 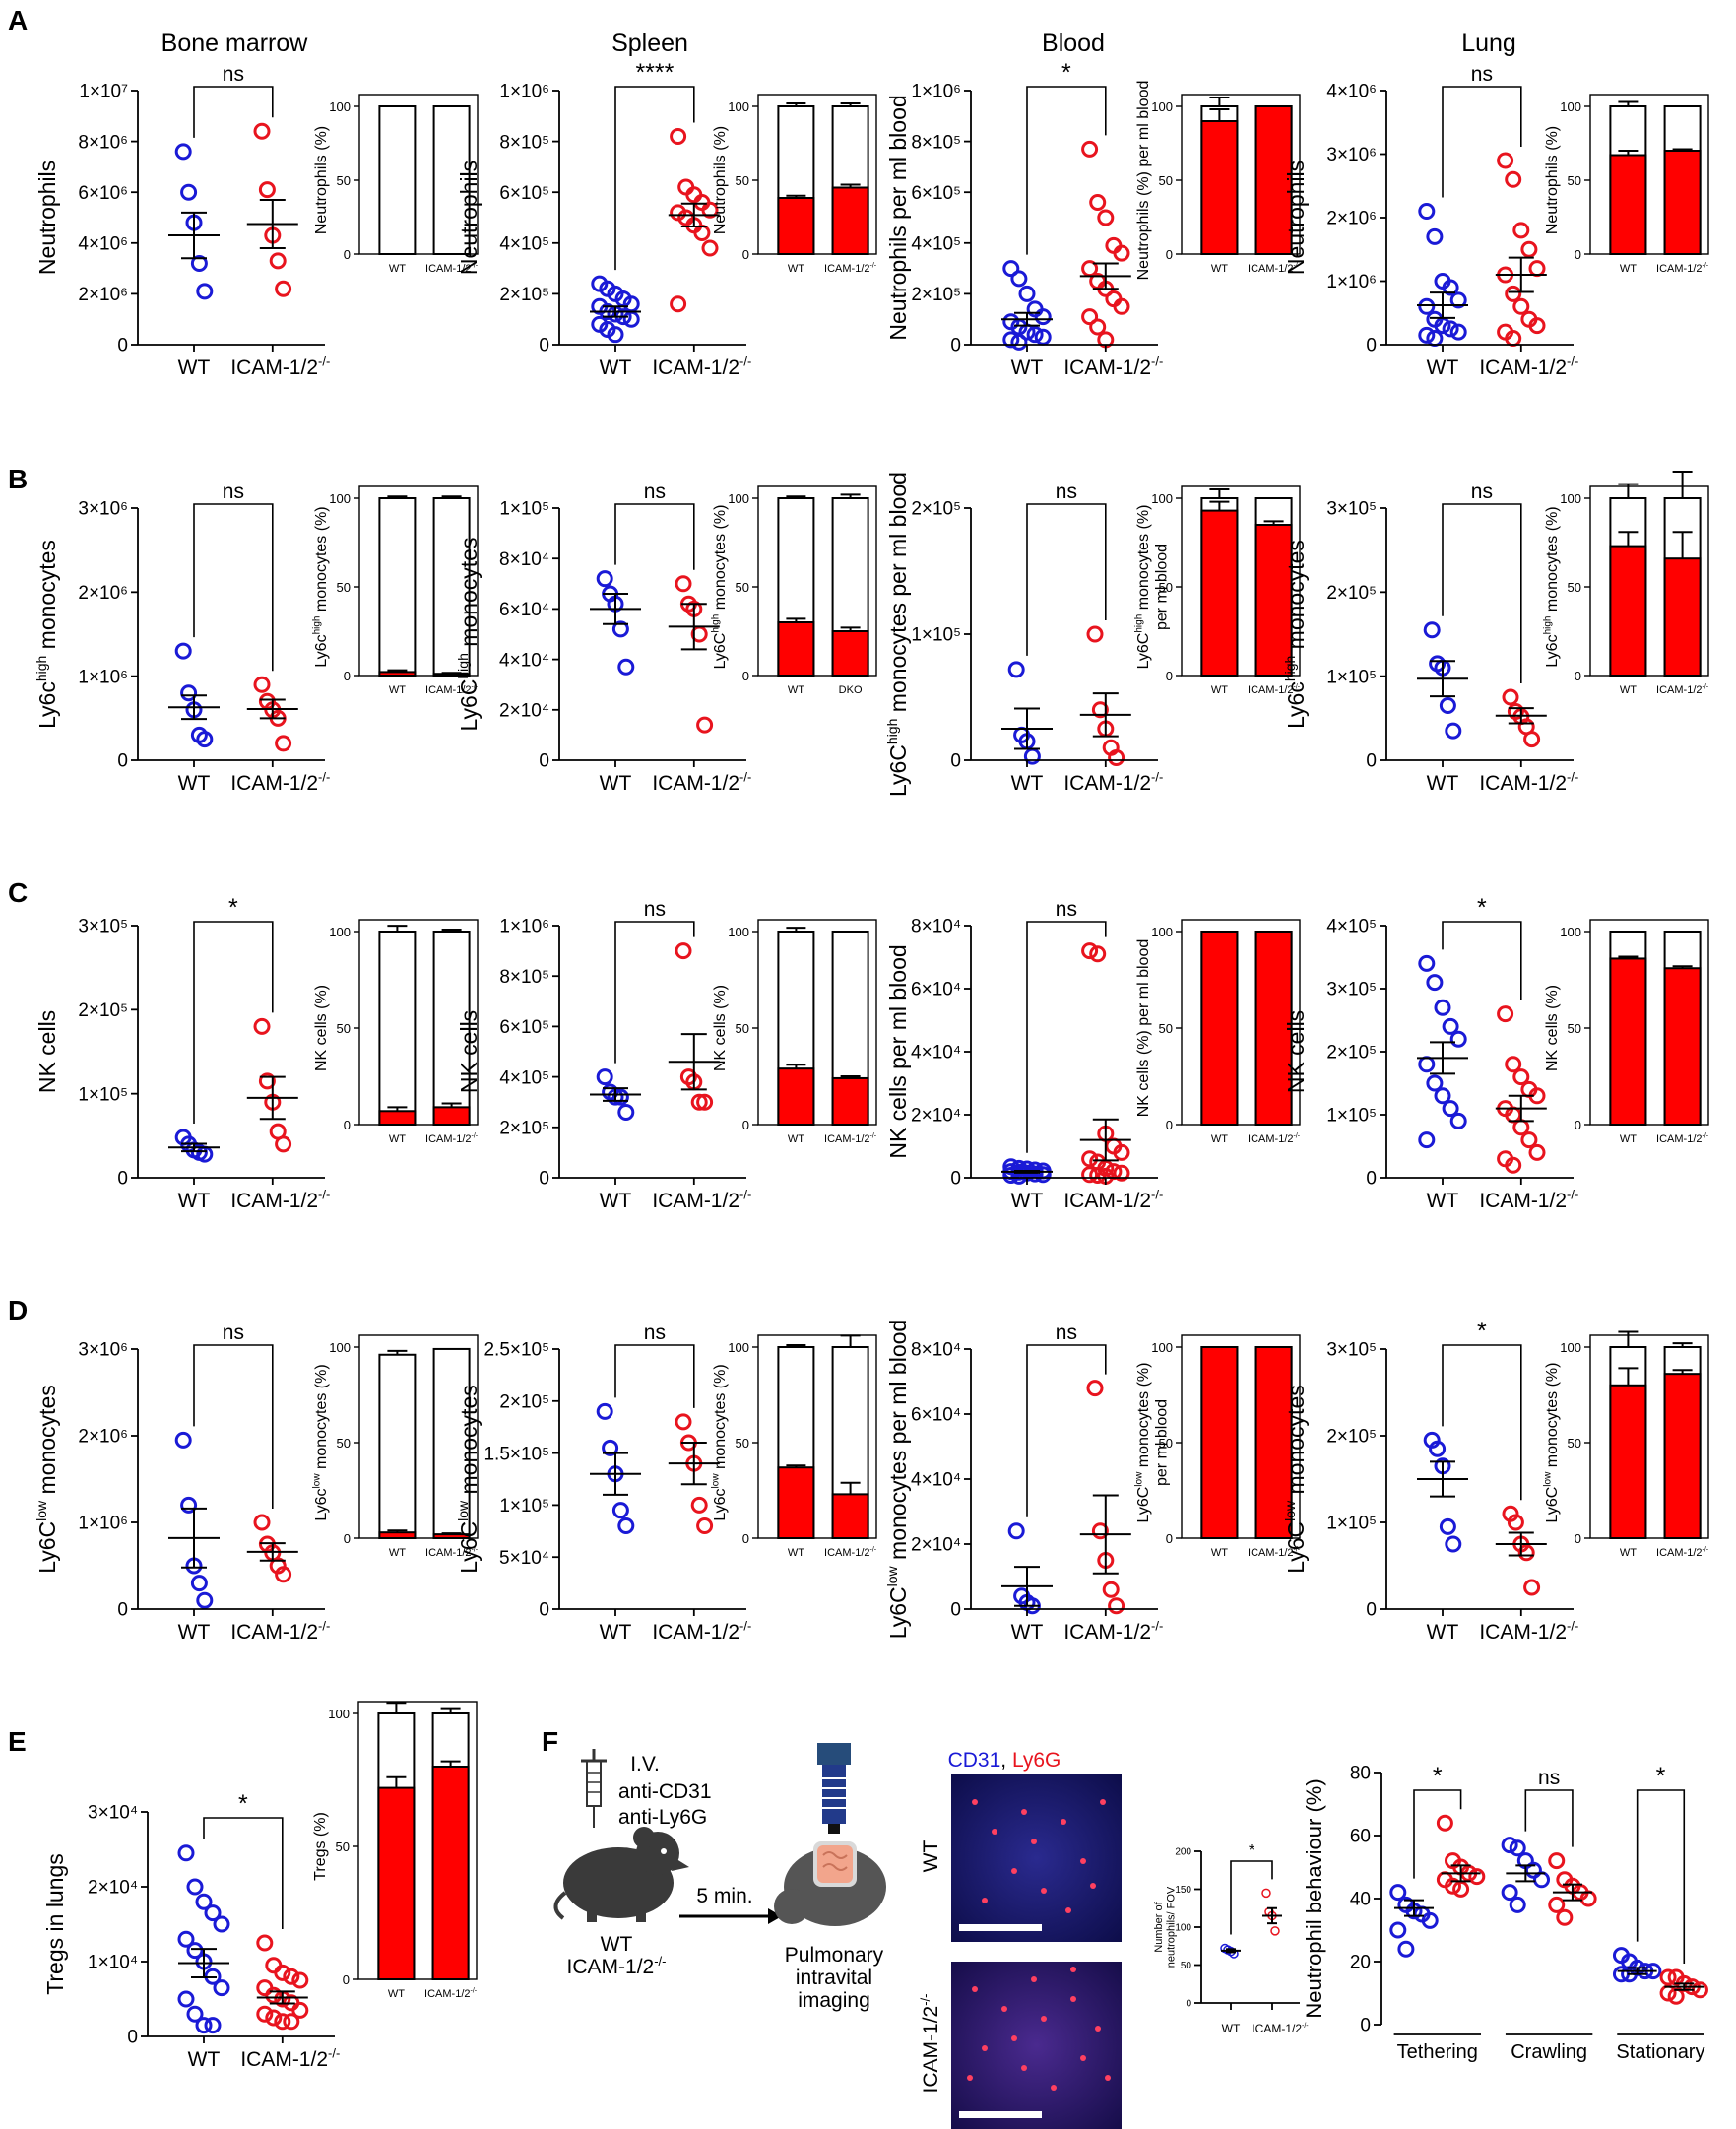 What do you see at coordinates (830, 1883) in the screenshot?
I see `mouse-lung-icon` at bounding box center [830, 1883].